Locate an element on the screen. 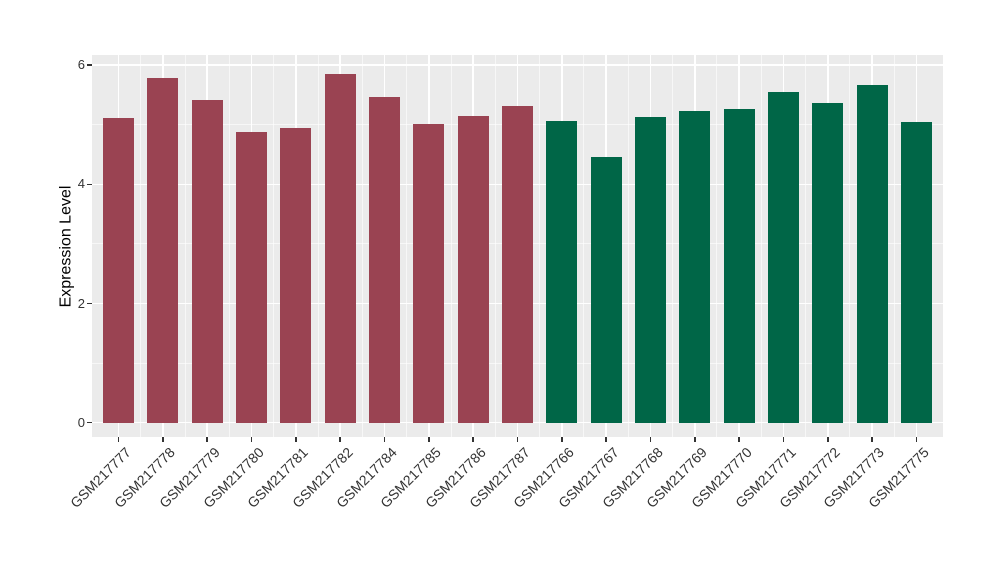 The image size is (1000, 580). y-axis-title: Expression Level is located at coordinates (66, 246).